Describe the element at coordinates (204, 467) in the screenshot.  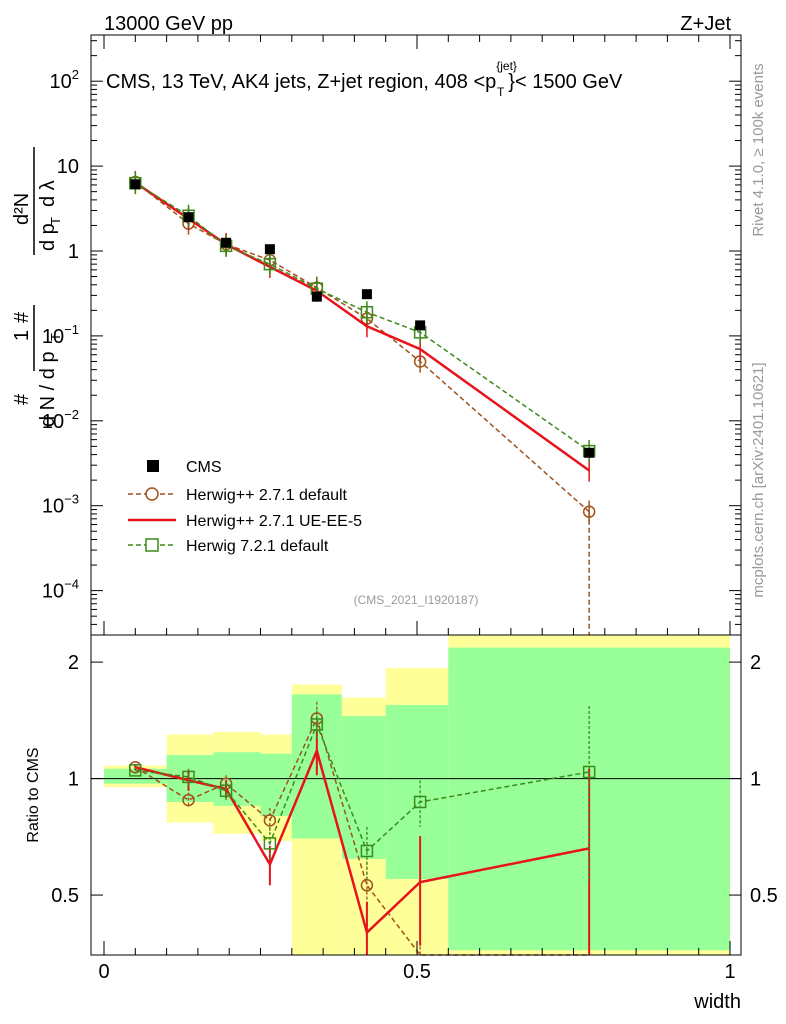
I see `legend-cms-label: CMS` at that location.